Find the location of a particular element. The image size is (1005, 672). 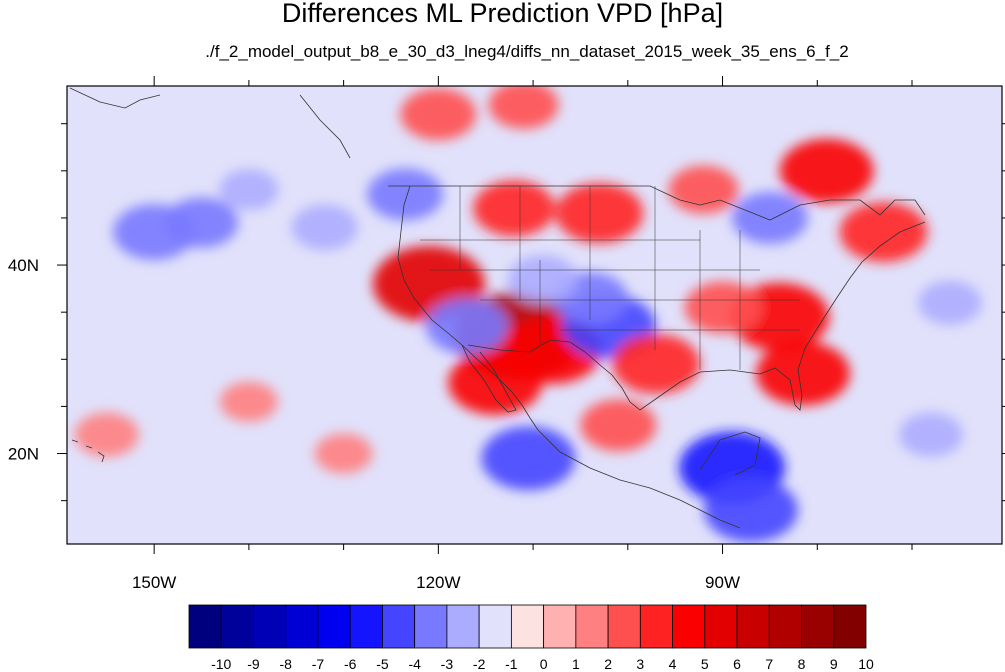

lat-tick-label: 40N is located at coordinates (23, 265).